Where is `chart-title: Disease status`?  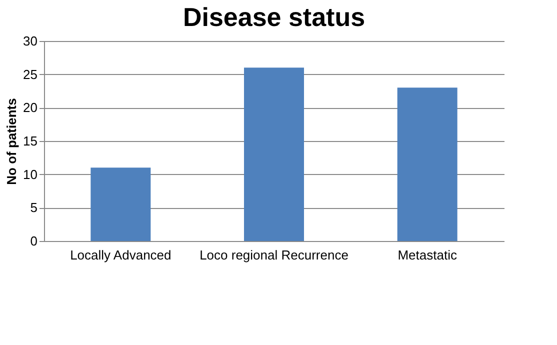 chart-title: Disease status is located at coordinates (274, 17).